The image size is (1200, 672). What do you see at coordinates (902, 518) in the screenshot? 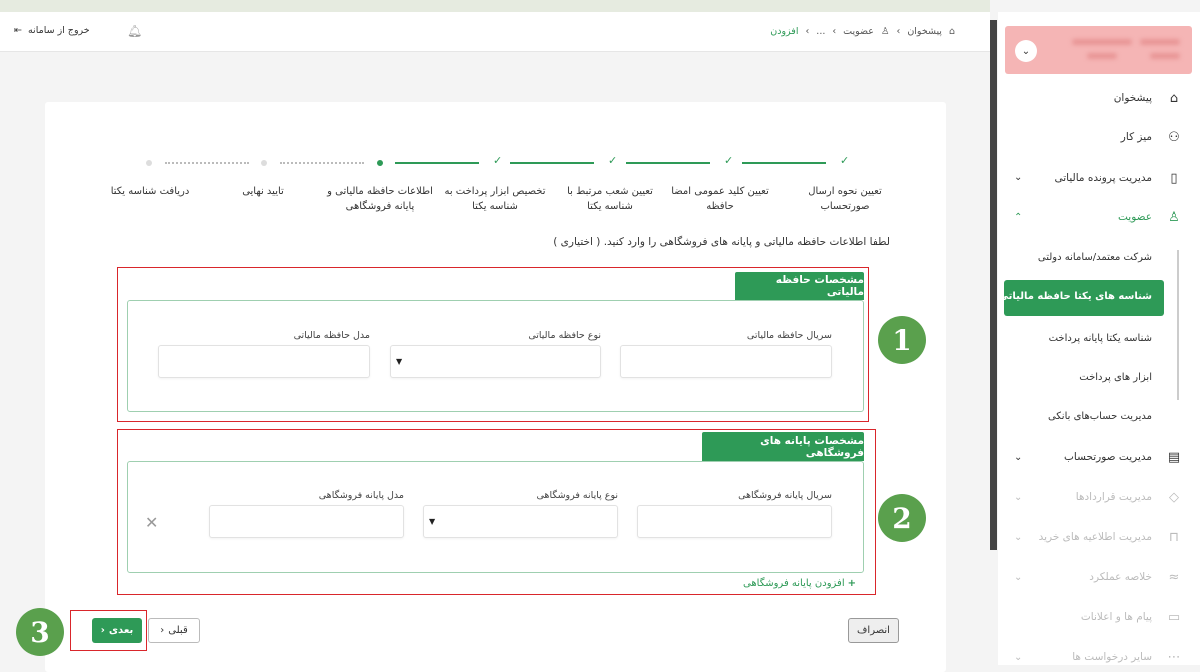
I see `annotation-badge-2: 2` at bounding box center [902, 518].